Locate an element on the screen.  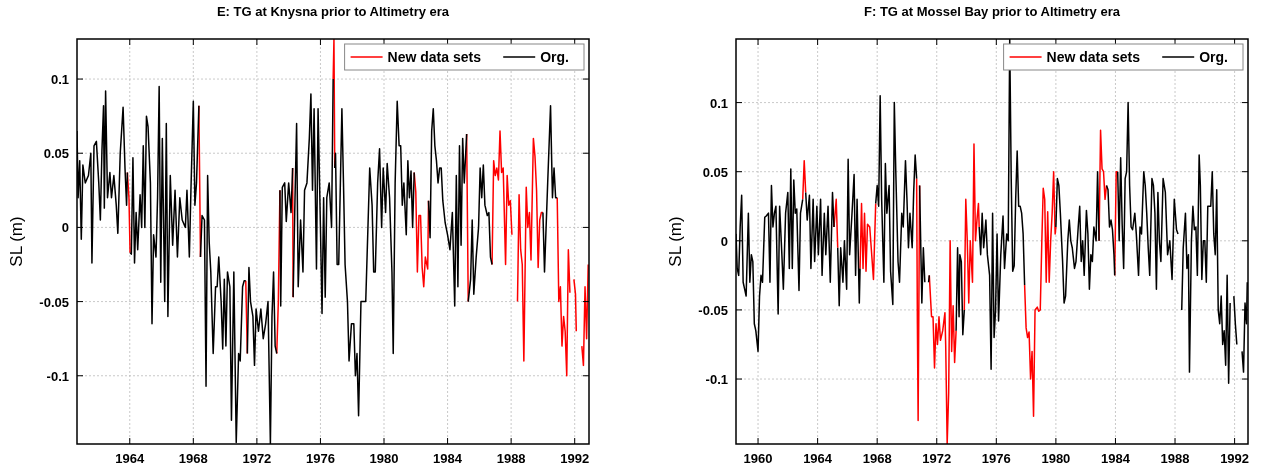
x-tick-label: 1960 is located at coordinates (758, 458).